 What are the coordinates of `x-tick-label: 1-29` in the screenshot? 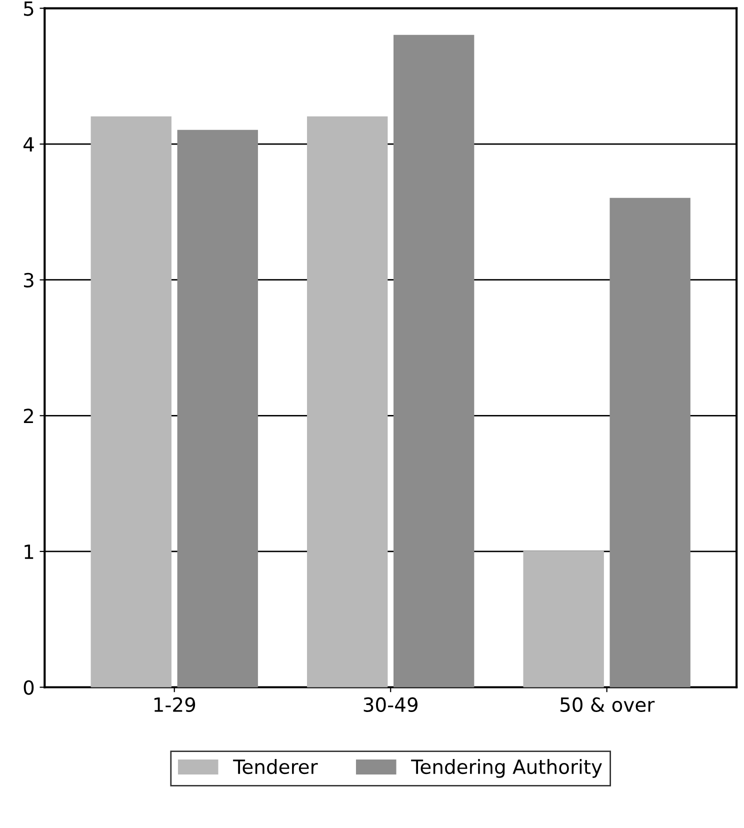 It's located at (175, 704).